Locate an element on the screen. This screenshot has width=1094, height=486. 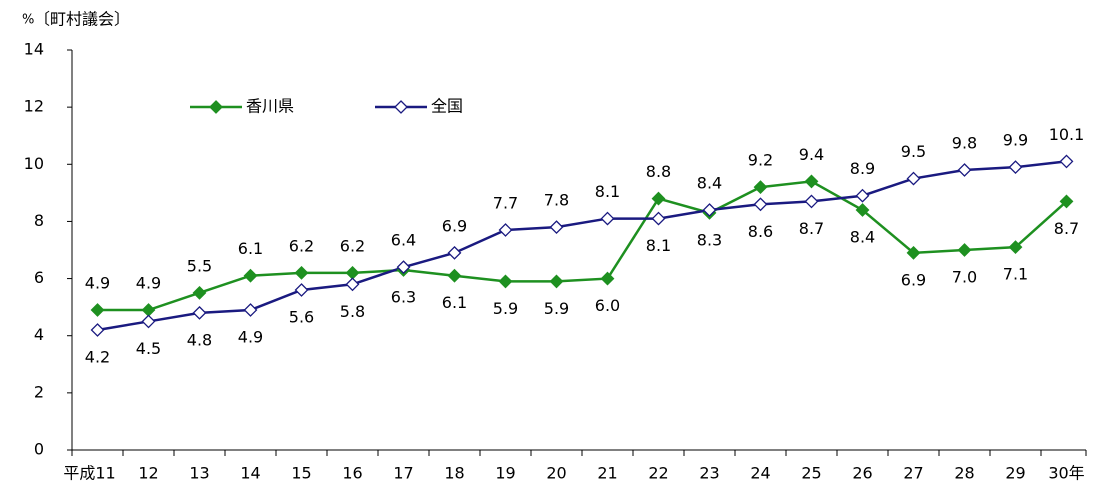
chart-title: 〔町村議会〕 is located at coordinates (82, 19).